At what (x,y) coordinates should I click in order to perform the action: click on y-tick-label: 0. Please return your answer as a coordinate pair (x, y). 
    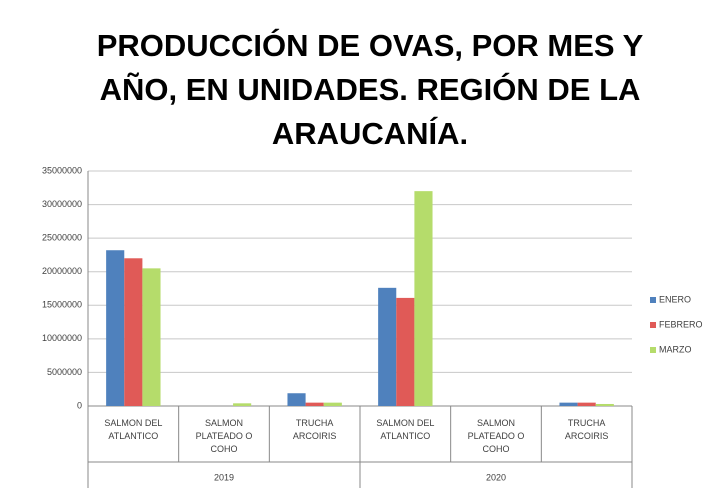
    Looking at the image, I should click on (79, 405).